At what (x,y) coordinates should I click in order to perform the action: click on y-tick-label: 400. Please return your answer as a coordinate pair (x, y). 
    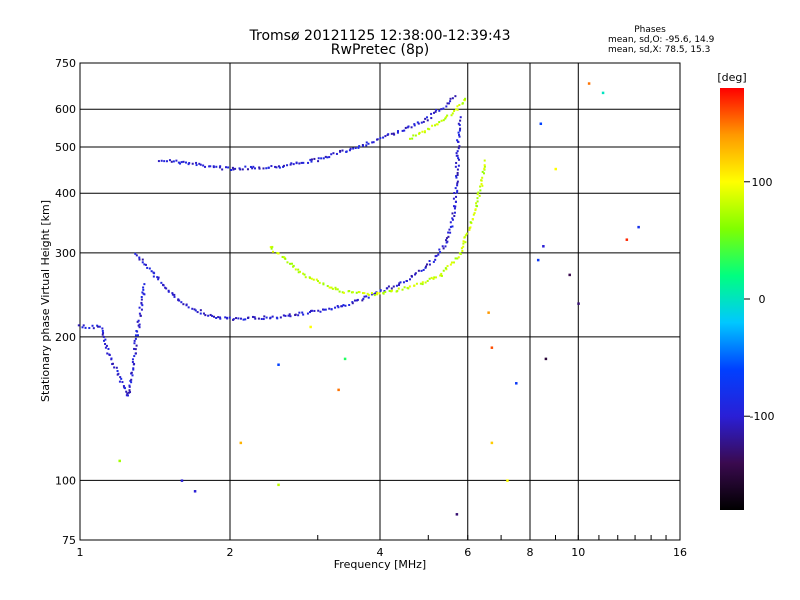
    Looking at the image, I should click on (65, 193).